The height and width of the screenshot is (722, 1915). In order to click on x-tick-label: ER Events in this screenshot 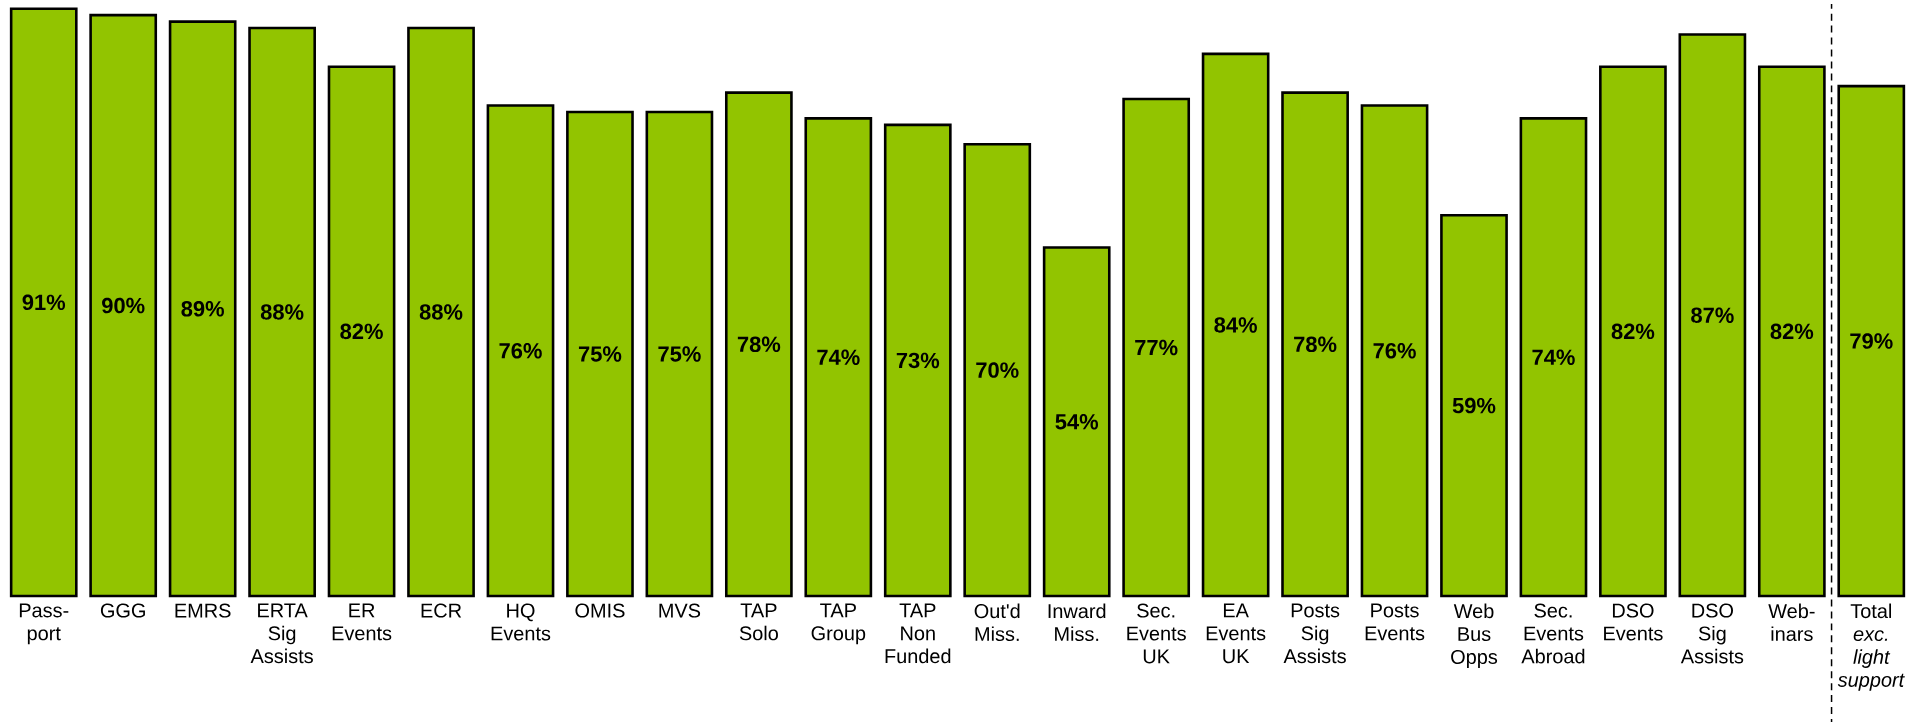, I will do `click(362, 622)`.